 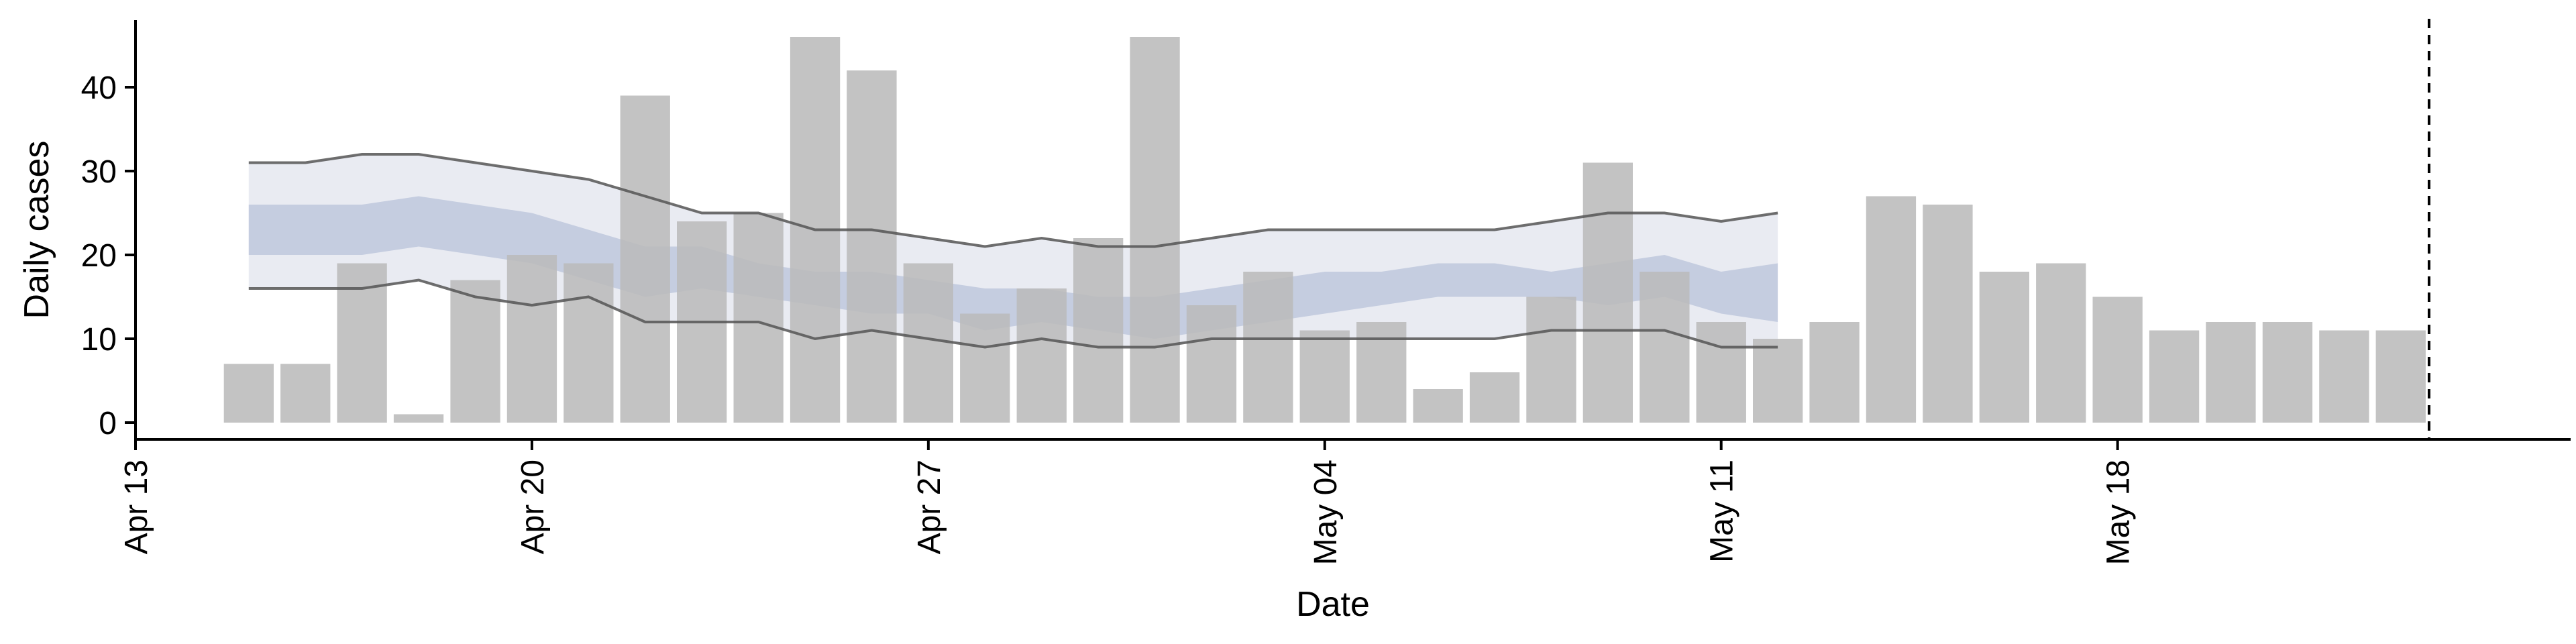 What do you see at coordinates (99, 88) in the screenshot?
I see `y-tick-label: 40` at bounding box center [99, 88].